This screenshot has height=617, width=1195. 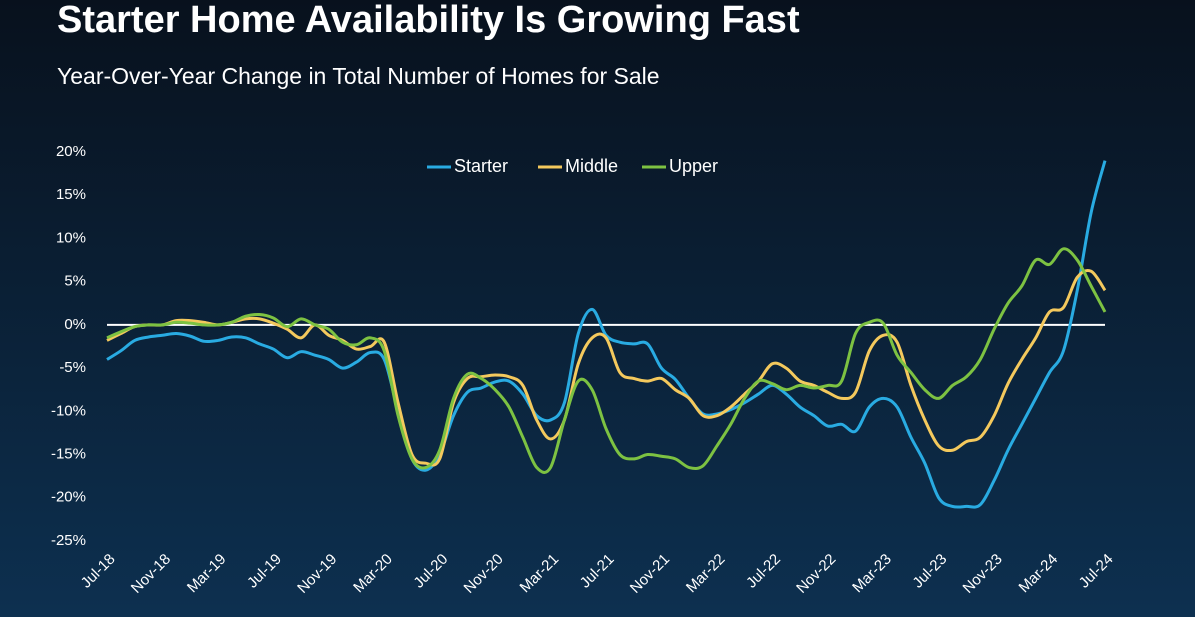 I want to click on y-tick-label: -25%, so click(x=68, y=540).